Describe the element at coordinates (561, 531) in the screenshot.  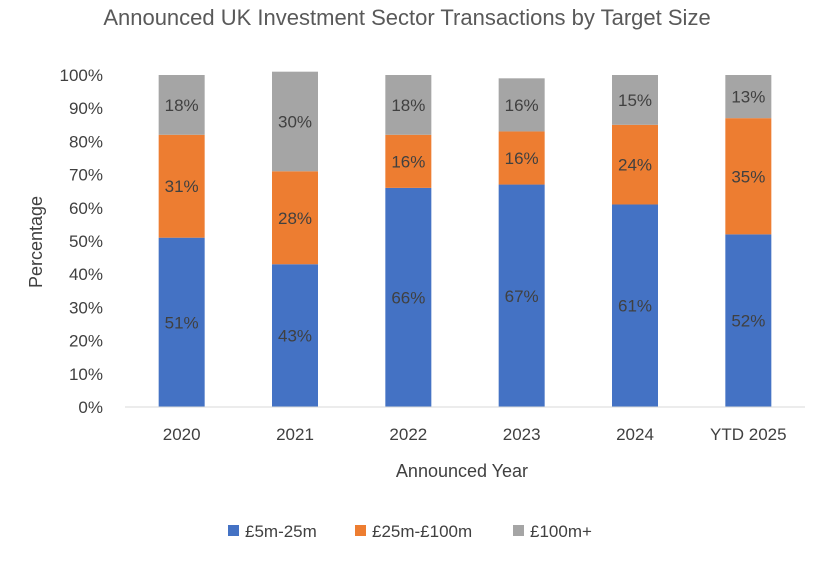
I see `legend-label: £100m+` at that location.